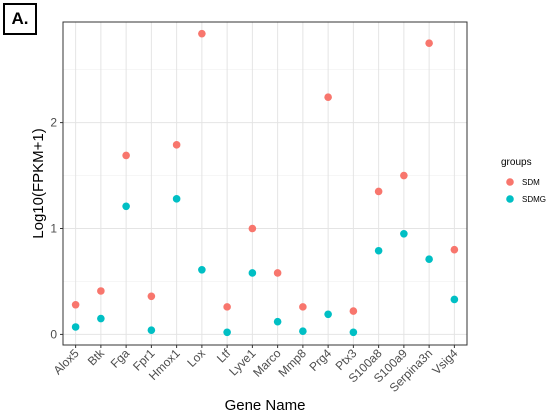 This screenshot has height=414, width=550. Describe the element at coordinates (277, 321) in the screenshot. I see `point-sdmg-marco` at that location.